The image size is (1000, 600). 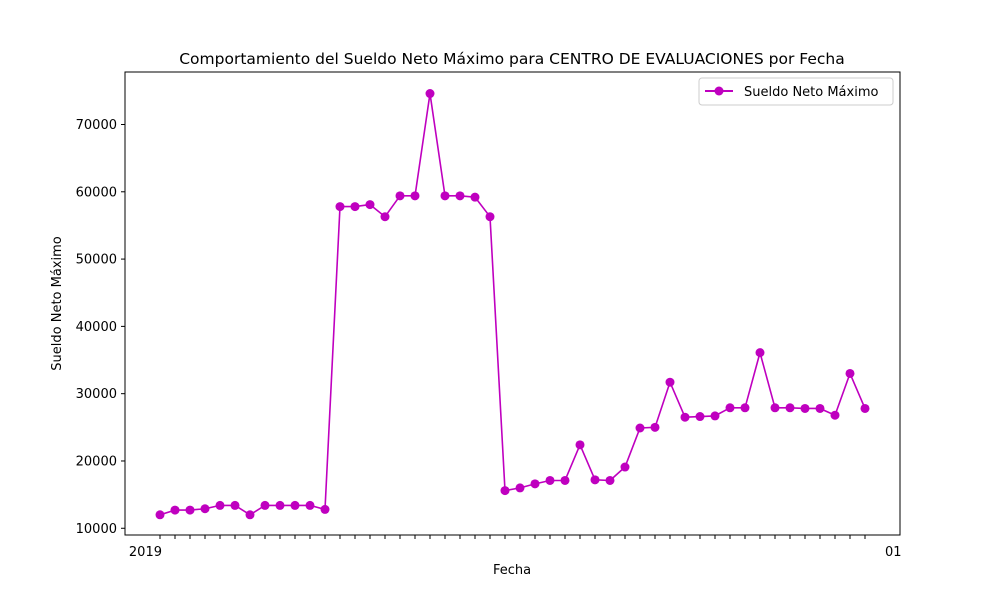 I want to click on y-tick-label: 10000, so click(x=96, y=529).